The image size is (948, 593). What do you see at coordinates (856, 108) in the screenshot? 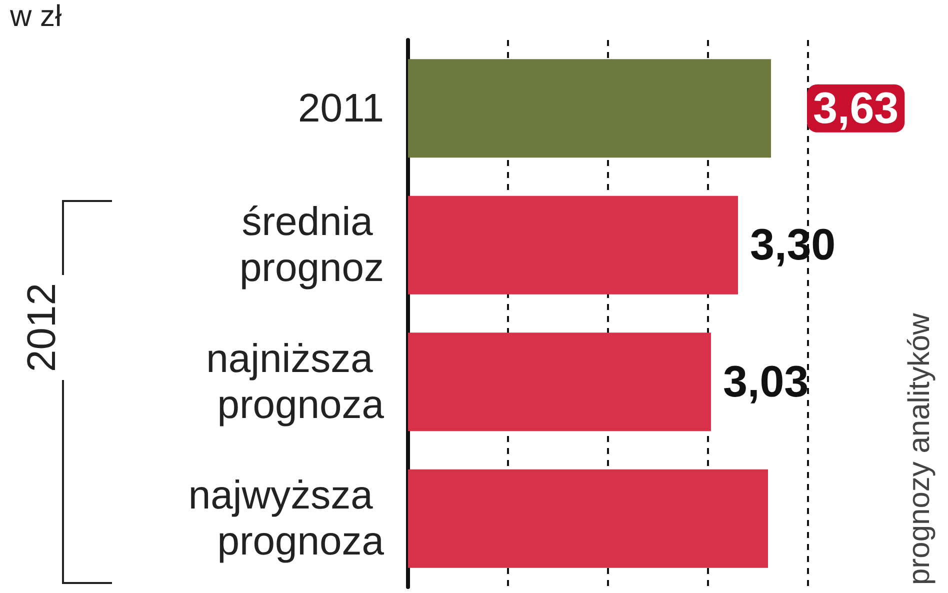
I see `data-label: 3,63` at bounding box center [856, 108].